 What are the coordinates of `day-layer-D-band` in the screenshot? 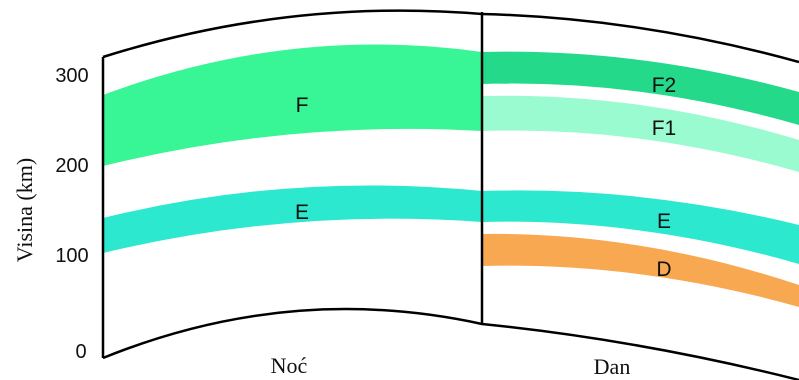 It's located at (640, 270).